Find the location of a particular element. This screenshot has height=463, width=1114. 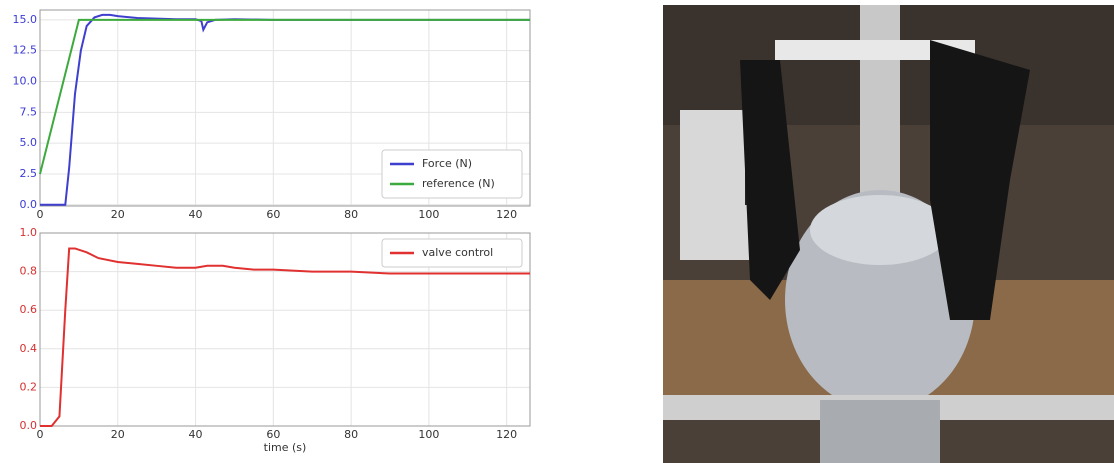

y-tick-label: 0.8 is located at coordinates (29, 271).